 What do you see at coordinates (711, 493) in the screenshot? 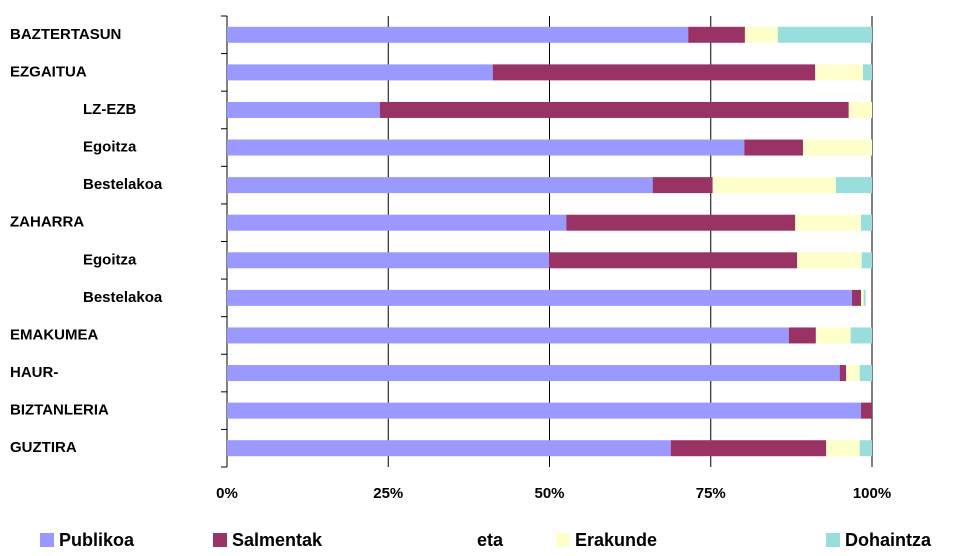
I see `x-tick-label: 75%` at bounding box center [711, 493].